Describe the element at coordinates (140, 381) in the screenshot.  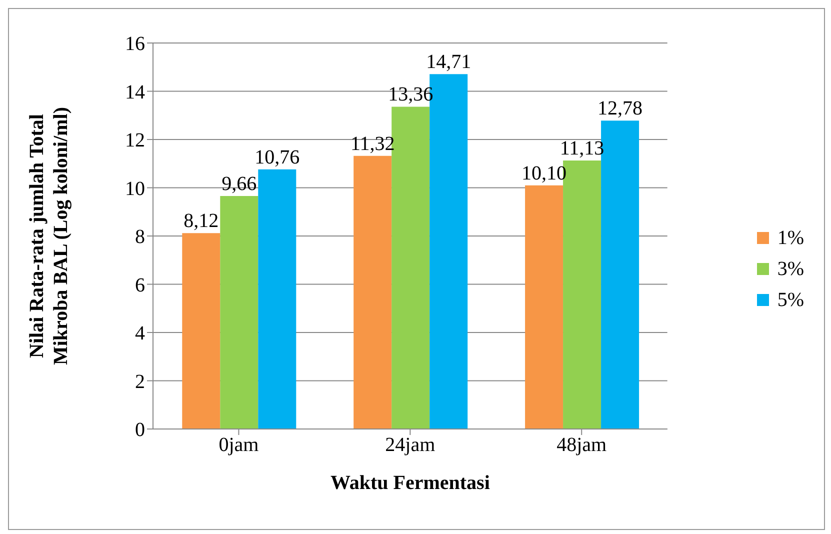
I see `y-tick-label: 2` at that location.